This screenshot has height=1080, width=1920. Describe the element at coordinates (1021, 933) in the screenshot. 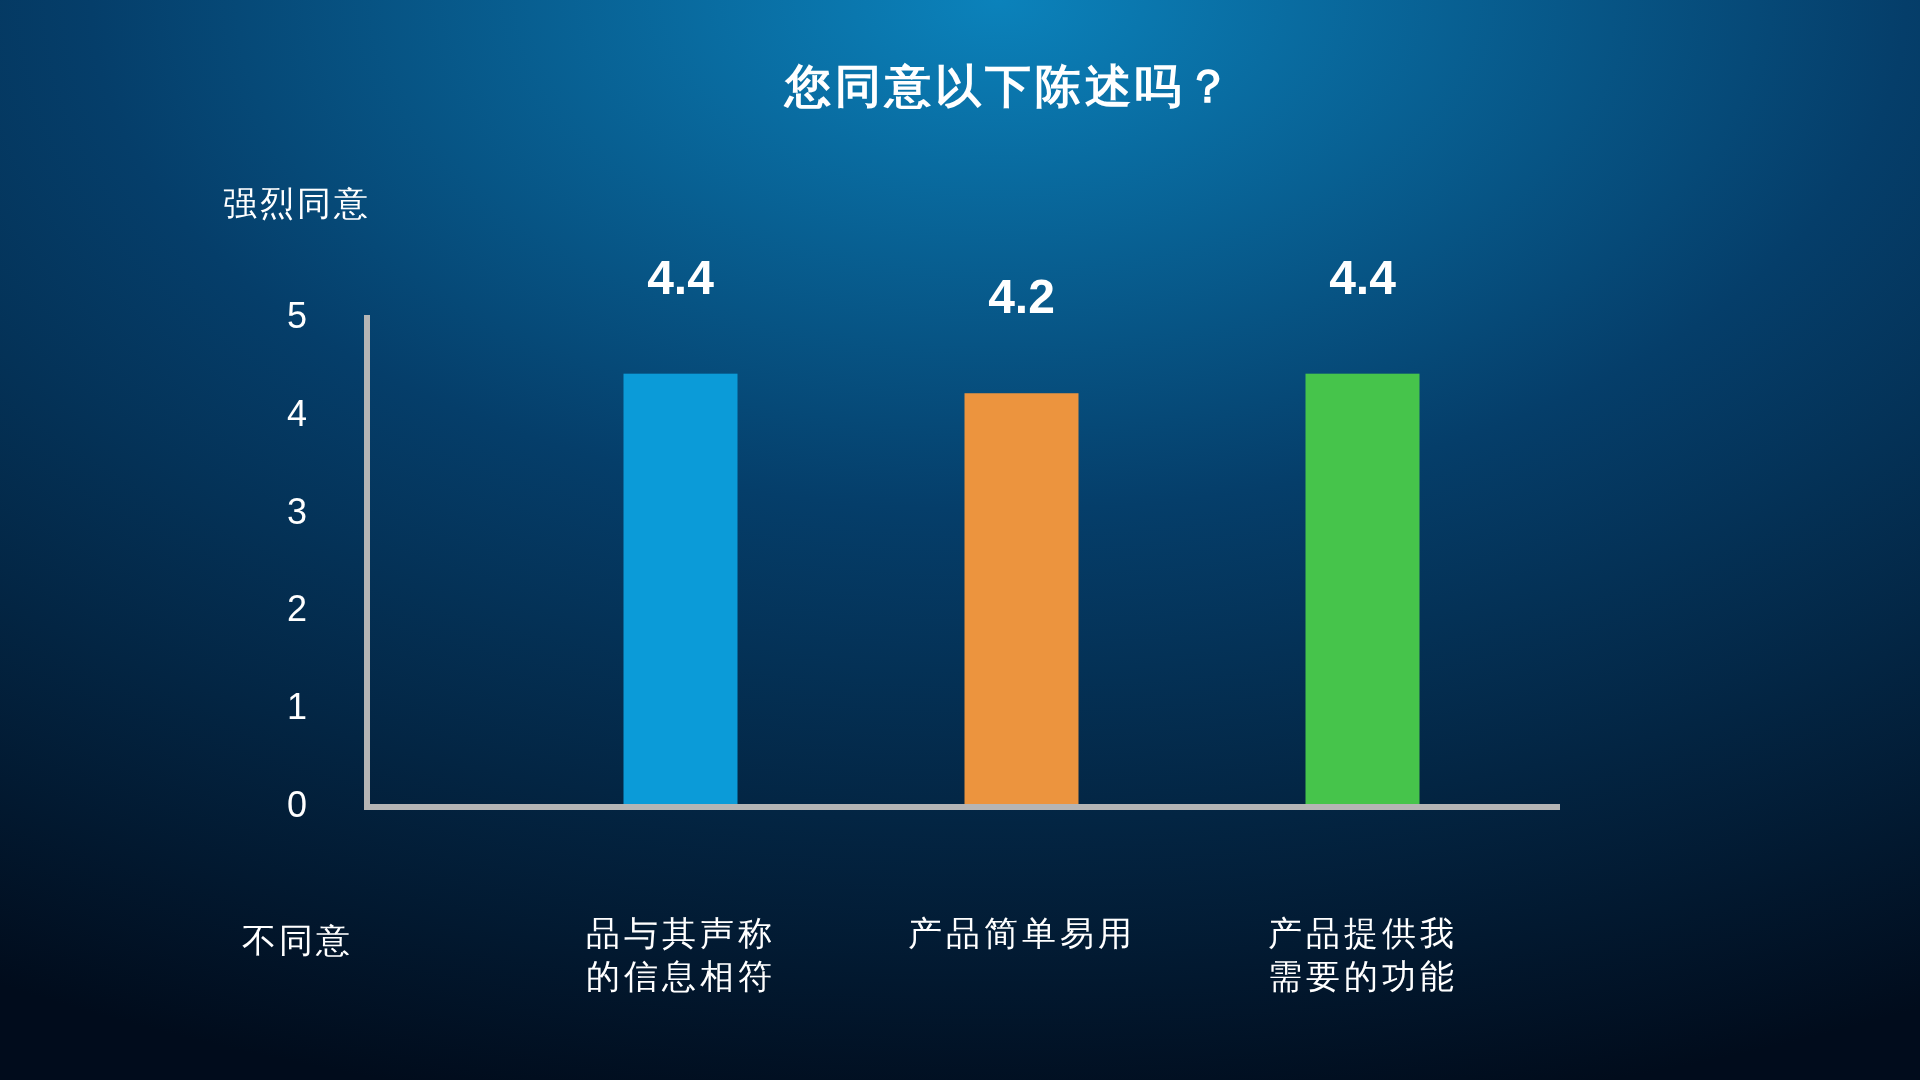

I see `x-tick-label: 产品简单易用` at that location.